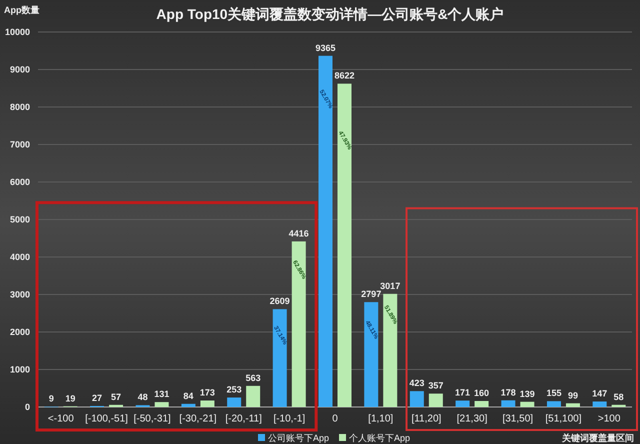 The height and width of the screenshot is (444, 640). I want to click on x-axis-title: 关键词覆盖量区间, so click(597, 438).